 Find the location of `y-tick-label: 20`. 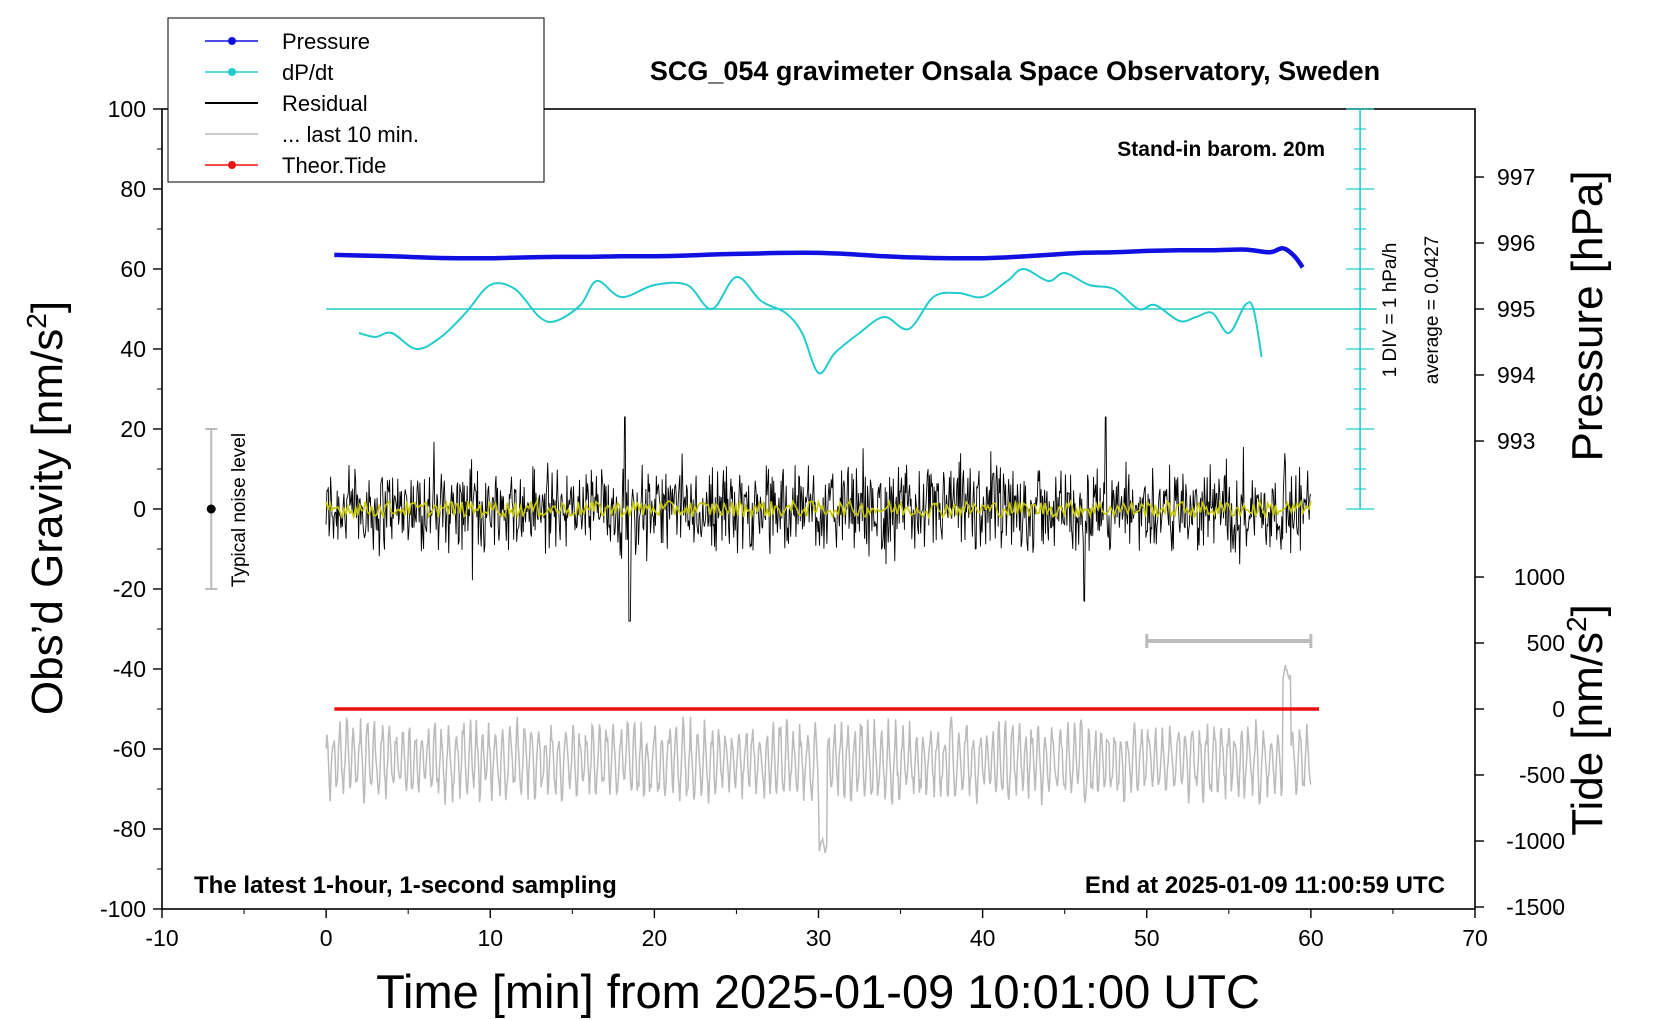

y-tick-label: 20 is located at coordinates (133, 429).